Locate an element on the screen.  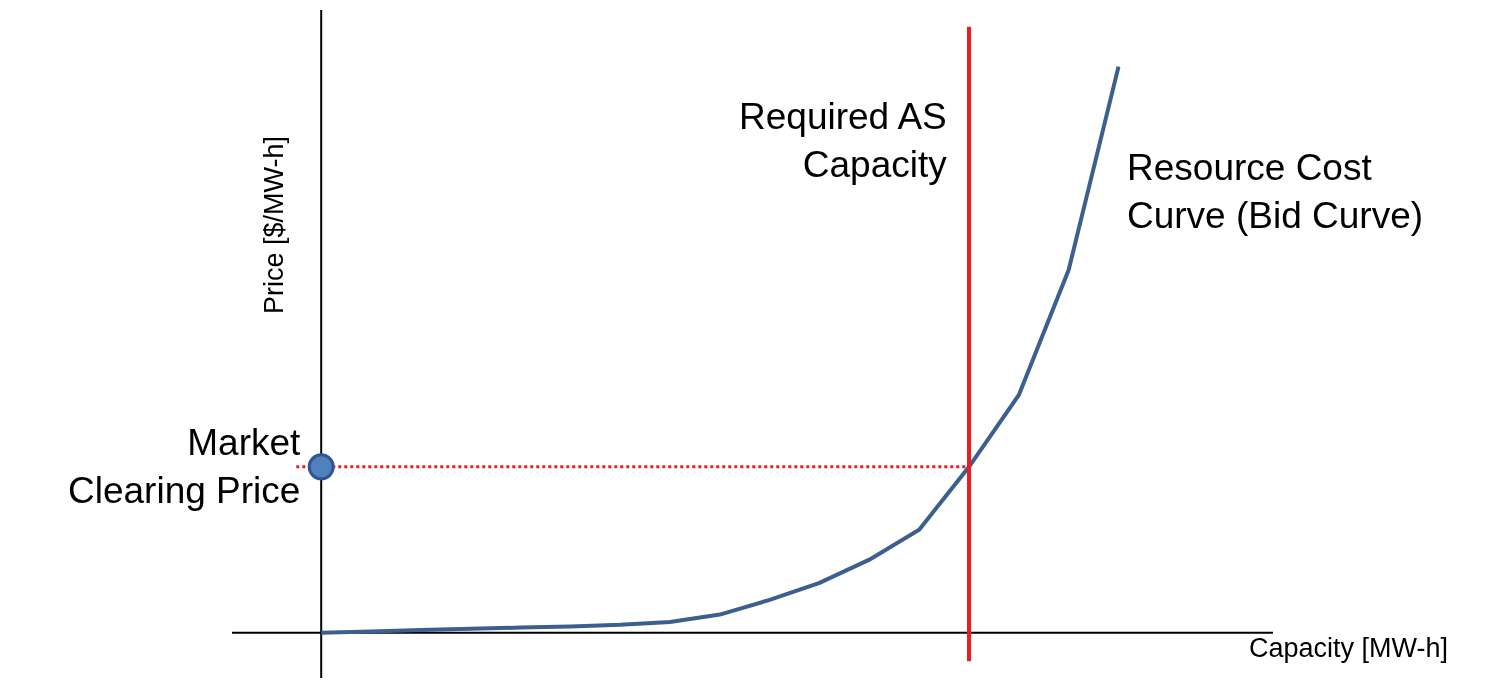
y-axis-title: Price [$/MW-h] is located at coordinates (273, 224).